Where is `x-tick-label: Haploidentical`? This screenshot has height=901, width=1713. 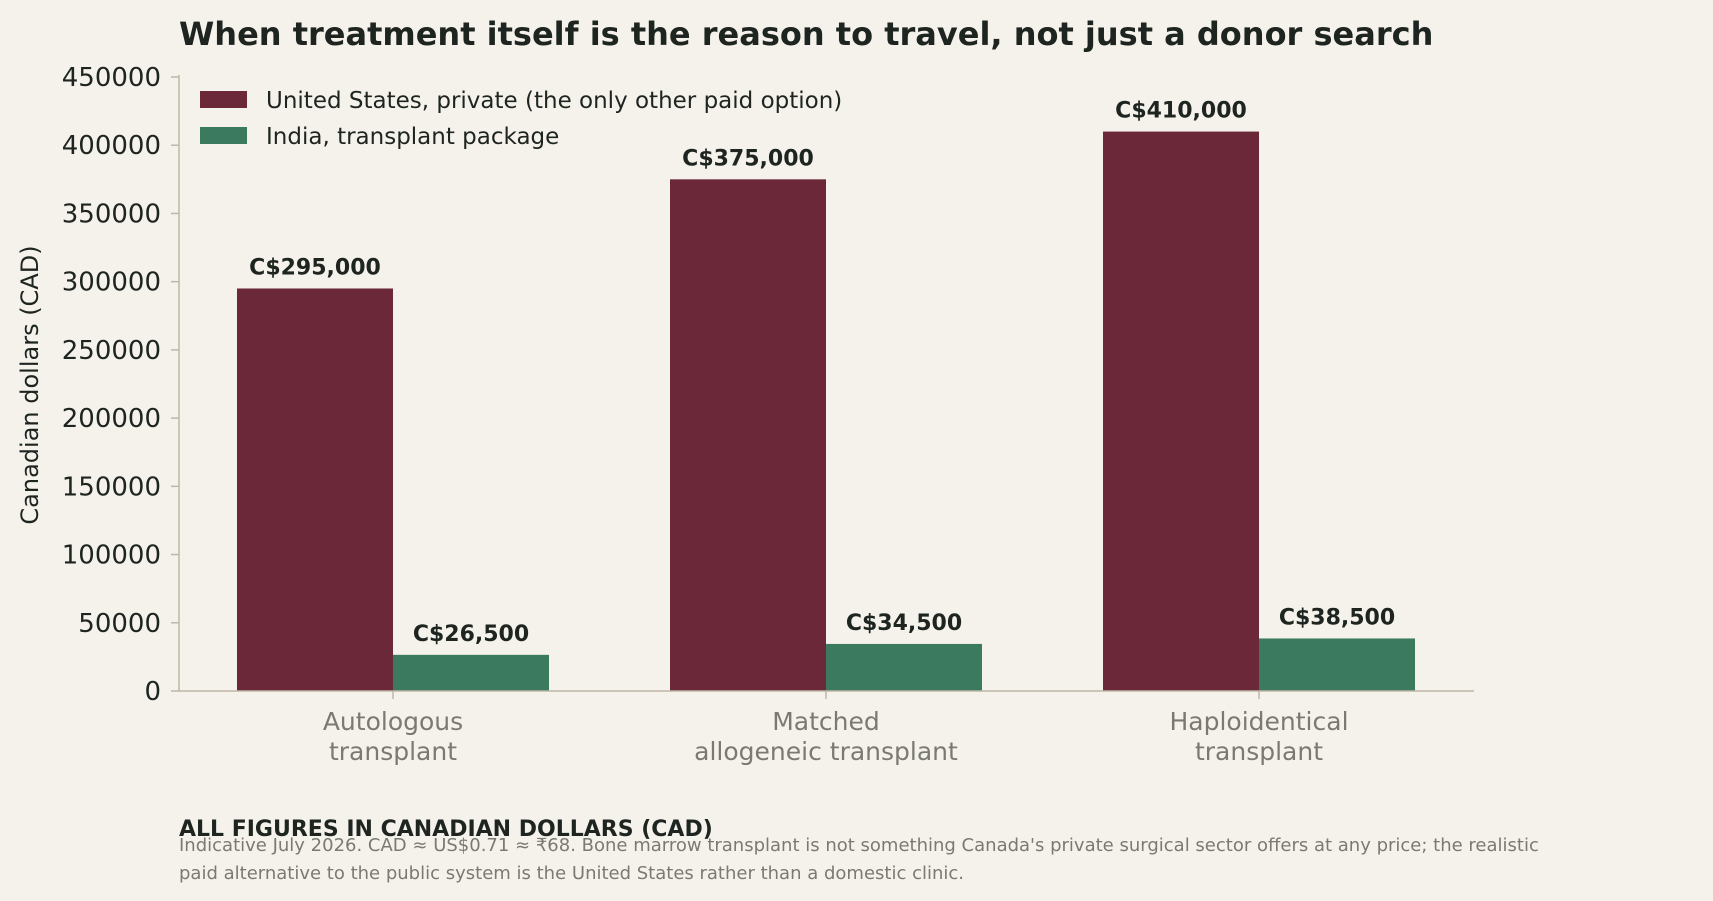
x-tick-label: Haploidentical is located at coordinates (1258, 721).